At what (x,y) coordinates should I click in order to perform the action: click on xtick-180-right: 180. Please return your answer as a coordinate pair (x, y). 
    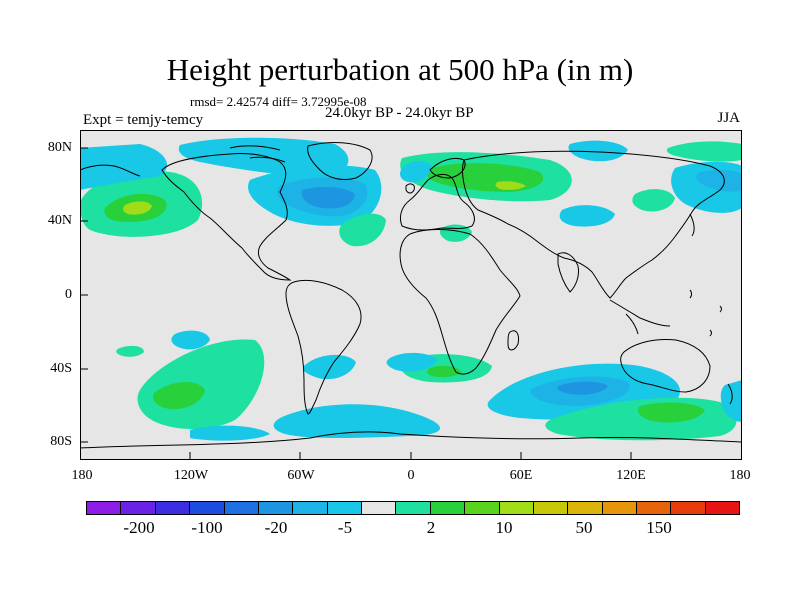
    Looking at the image, I should click on (740, 475).